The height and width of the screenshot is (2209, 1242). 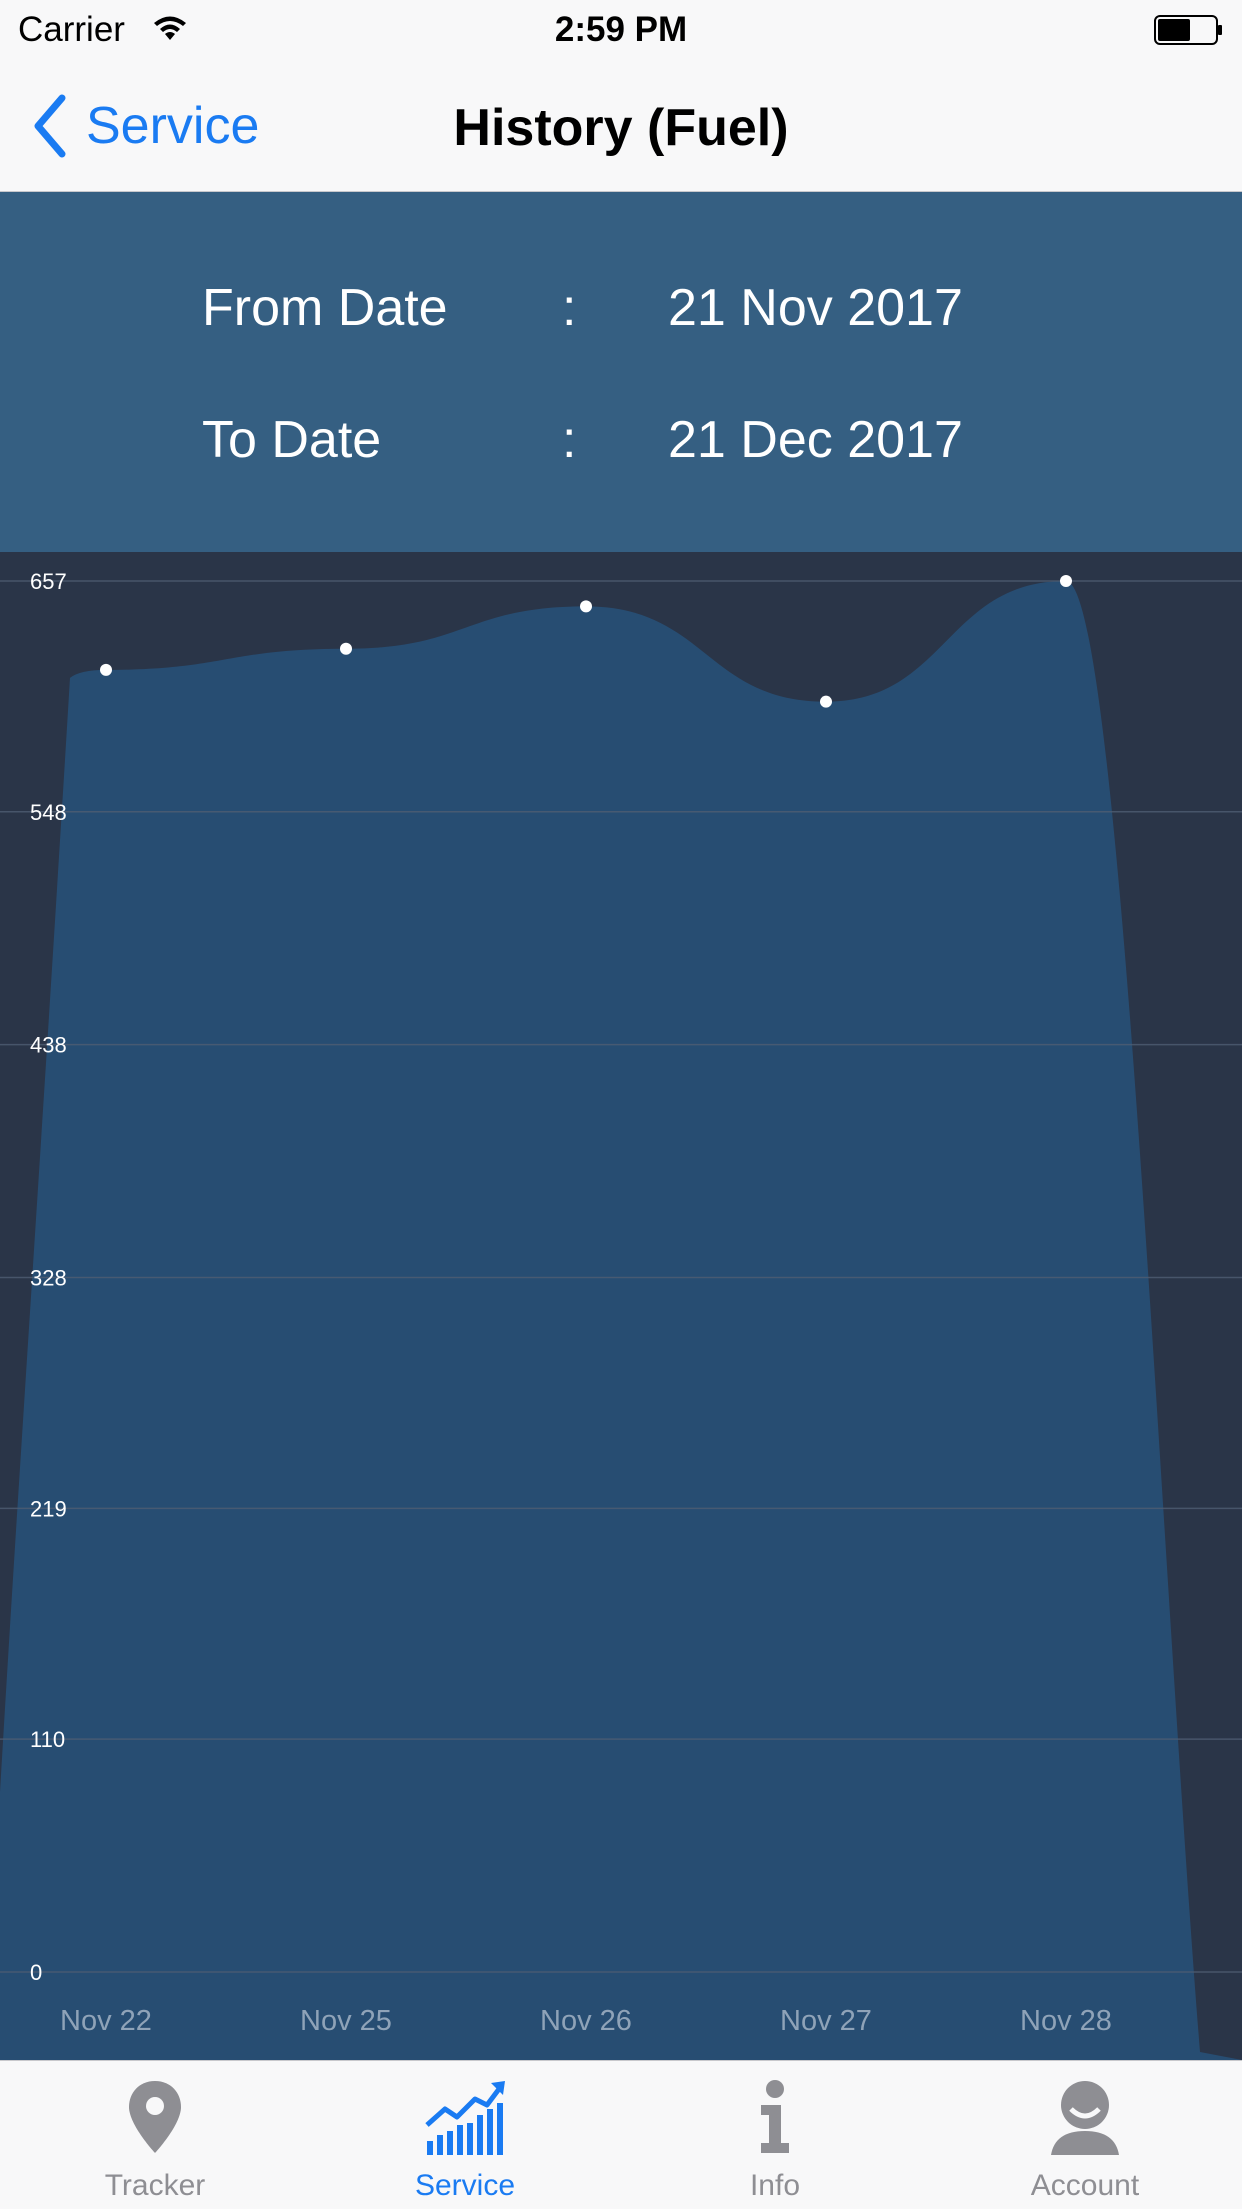 I want to click on battery-icon, so click(x=1188, y=30).